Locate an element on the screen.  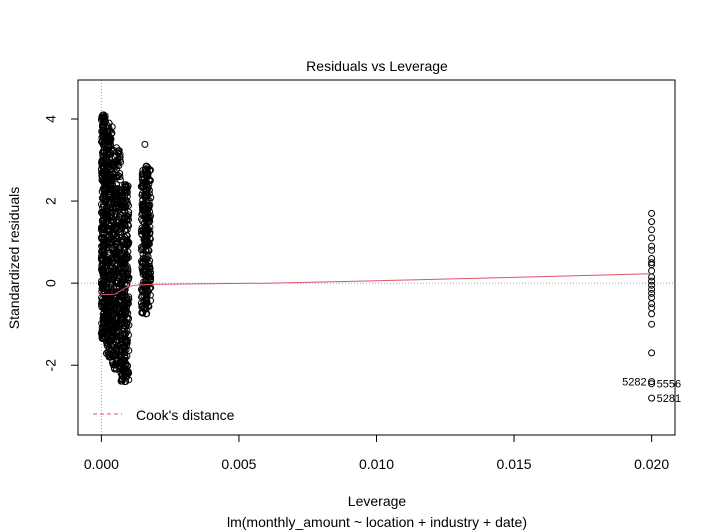
y-axis-label: Standardized residuals is located at coordinates (14, 258).